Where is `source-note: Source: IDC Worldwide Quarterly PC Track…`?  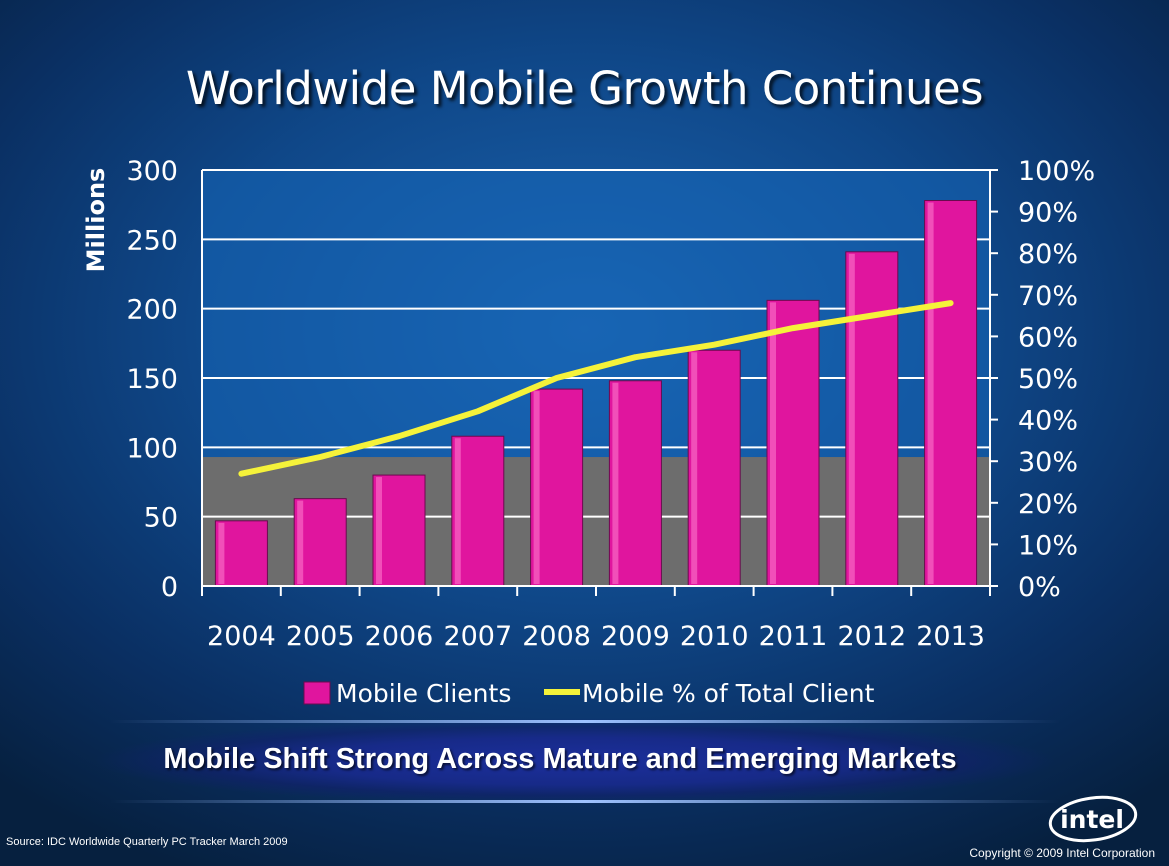
source-note: Source: IDC Worldwide Quarterly PC Track… is located at coordinates (147, 842).